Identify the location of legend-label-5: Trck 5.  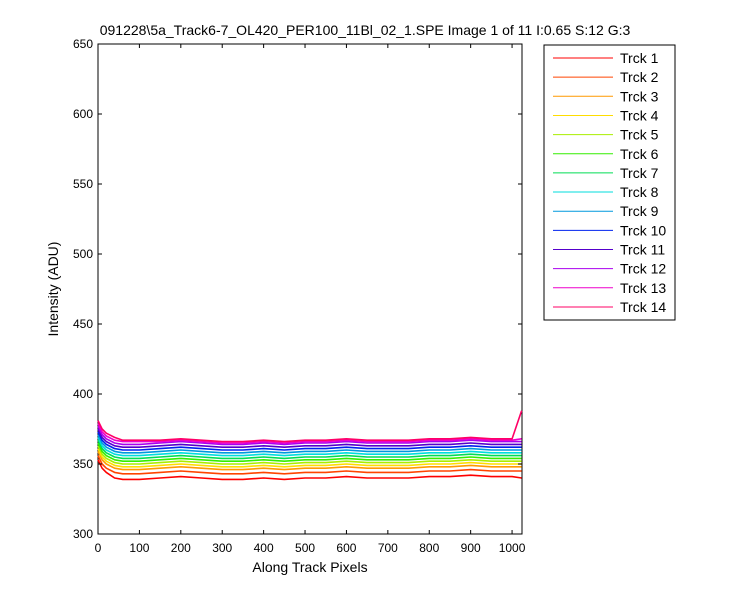
(639, 135).